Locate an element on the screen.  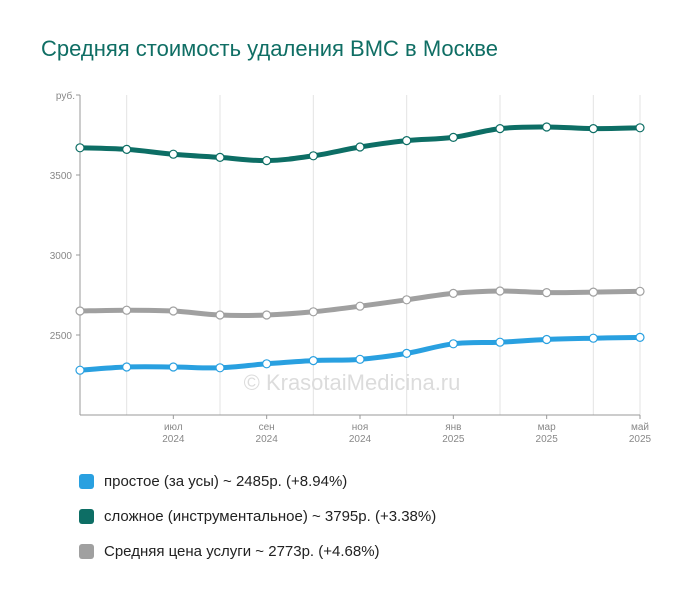
series-line is located at coordinates (360, 353).